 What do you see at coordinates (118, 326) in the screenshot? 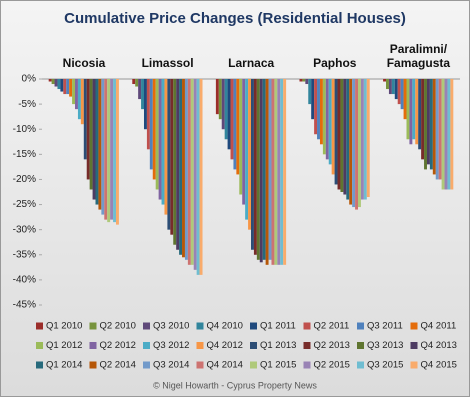
I see `legend-label: Q2 2010` at bounding box center [118, 326].